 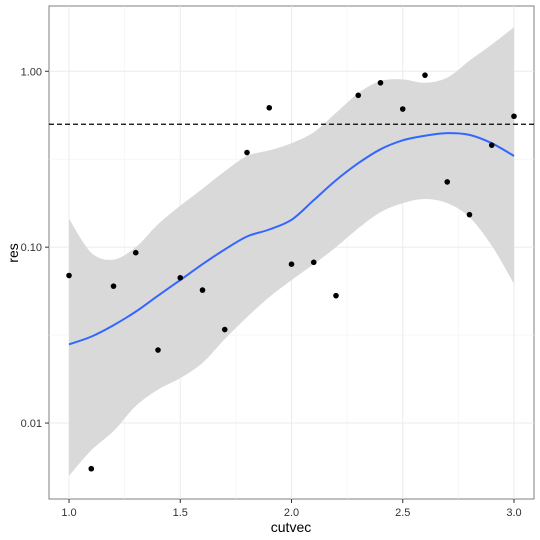 What do you see at coordinates (68, 513) in the screenshot?
I see `x-tick-label: 1.0` at bounding box center [68, 513].